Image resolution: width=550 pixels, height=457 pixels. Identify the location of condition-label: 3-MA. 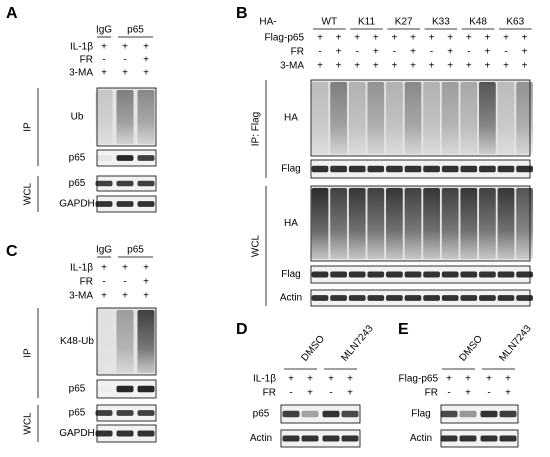
(81, 296).